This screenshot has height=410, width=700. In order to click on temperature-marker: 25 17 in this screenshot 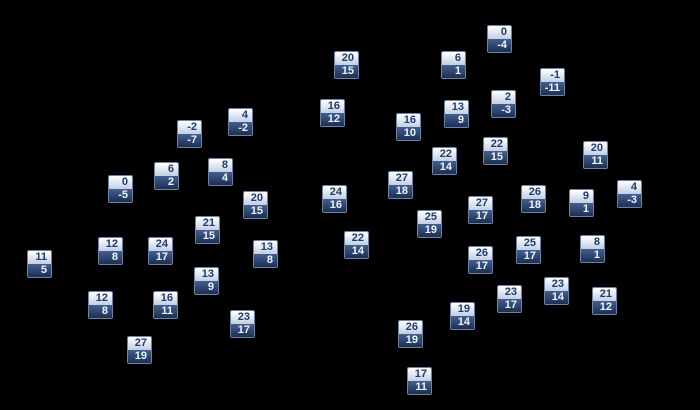, I will do `click(528, 250)`.